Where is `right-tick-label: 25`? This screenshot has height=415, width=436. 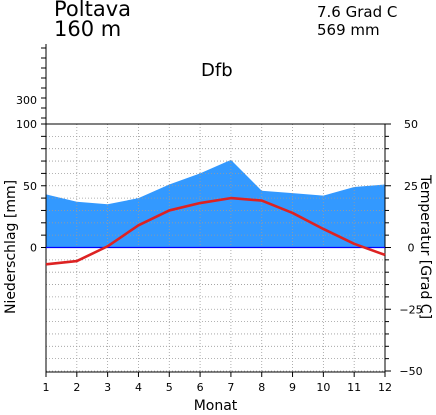 right-tick-label: 25 is located at coordinates (411, 186).